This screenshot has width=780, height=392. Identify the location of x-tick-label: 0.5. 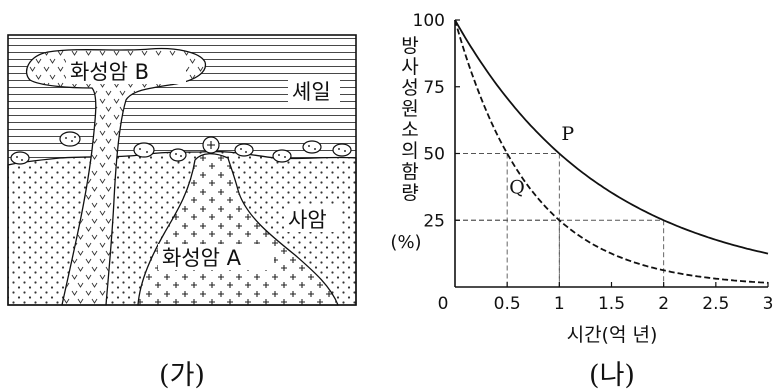
(507, 304).